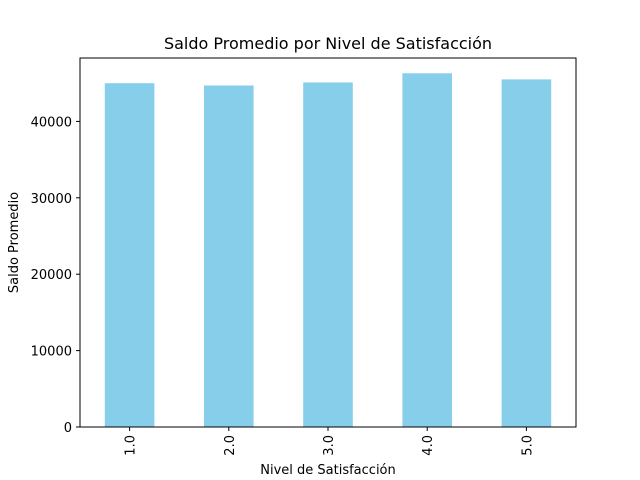  I want to click on bar-3.0, so click(328, 254).